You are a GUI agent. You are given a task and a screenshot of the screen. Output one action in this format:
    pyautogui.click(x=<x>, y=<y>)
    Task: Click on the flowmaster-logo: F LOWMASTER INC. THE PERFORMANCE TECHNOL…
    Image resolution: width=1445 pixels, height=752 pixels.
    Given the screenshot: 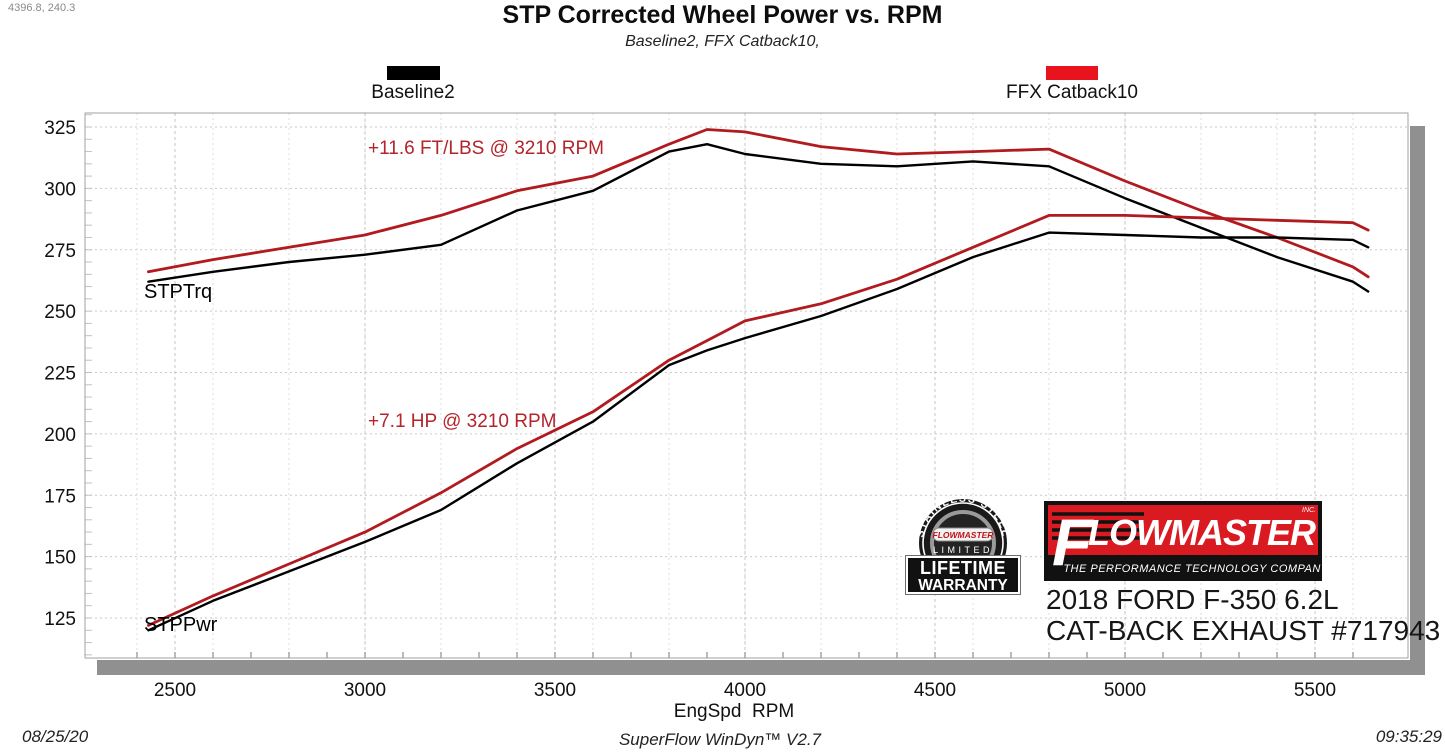 What is the action you would take?
    pyautogui.click(x=1183, y=541)
    